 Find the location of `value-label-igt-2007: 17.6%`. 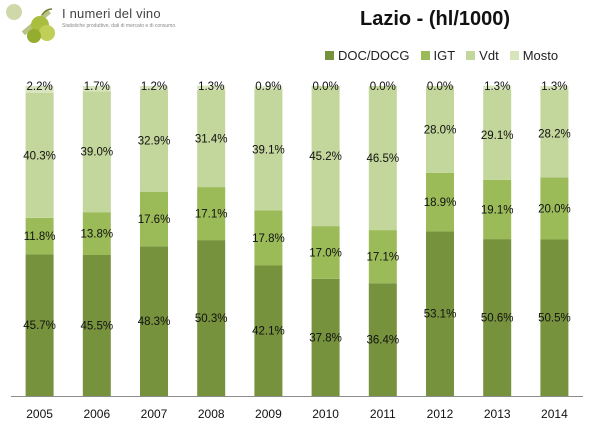

value-label-igt-2007: 17.6% is located at coordinates (154, 220).